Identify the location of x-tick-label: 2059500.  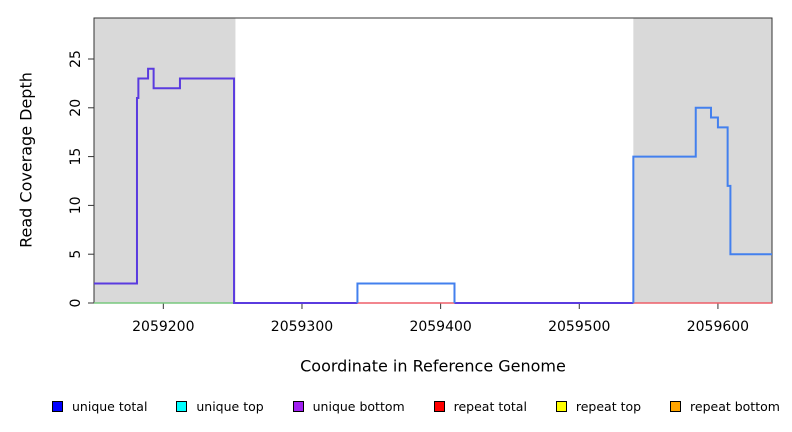
(579, 327).